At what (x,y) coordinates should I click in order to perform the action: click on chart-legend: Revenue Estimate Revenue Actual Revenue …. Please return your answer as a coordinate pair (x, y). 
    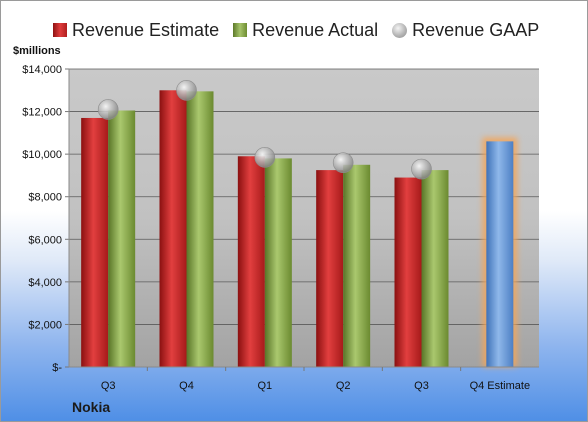
    Looking at the image, I should click on (303, 30).